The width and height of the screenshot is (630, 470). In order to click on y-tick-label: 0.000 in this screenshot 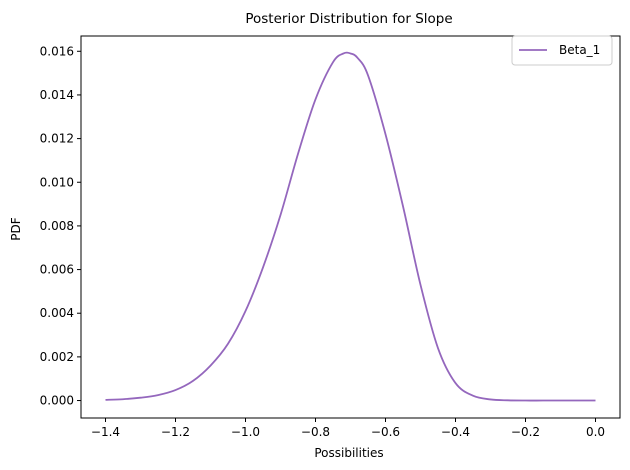, I will do `click(57, 401)`.